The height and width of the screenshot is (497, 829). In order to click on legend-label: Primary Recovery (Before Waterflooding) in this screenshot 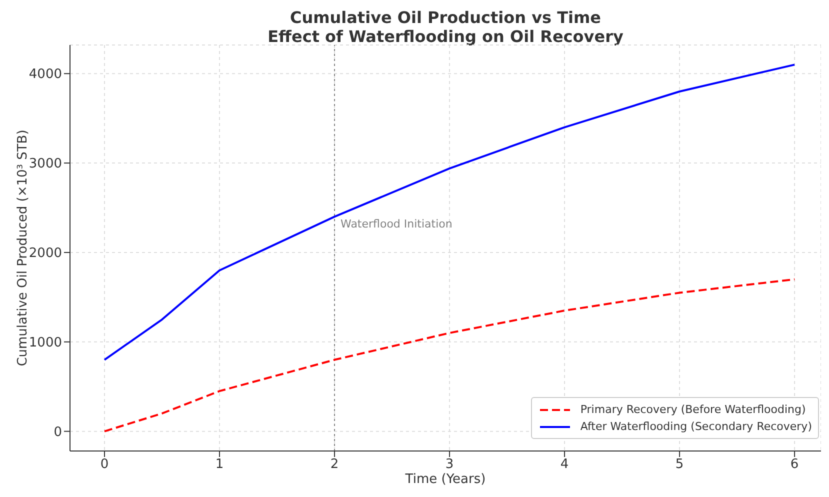, I will do `click(693, 410)`.